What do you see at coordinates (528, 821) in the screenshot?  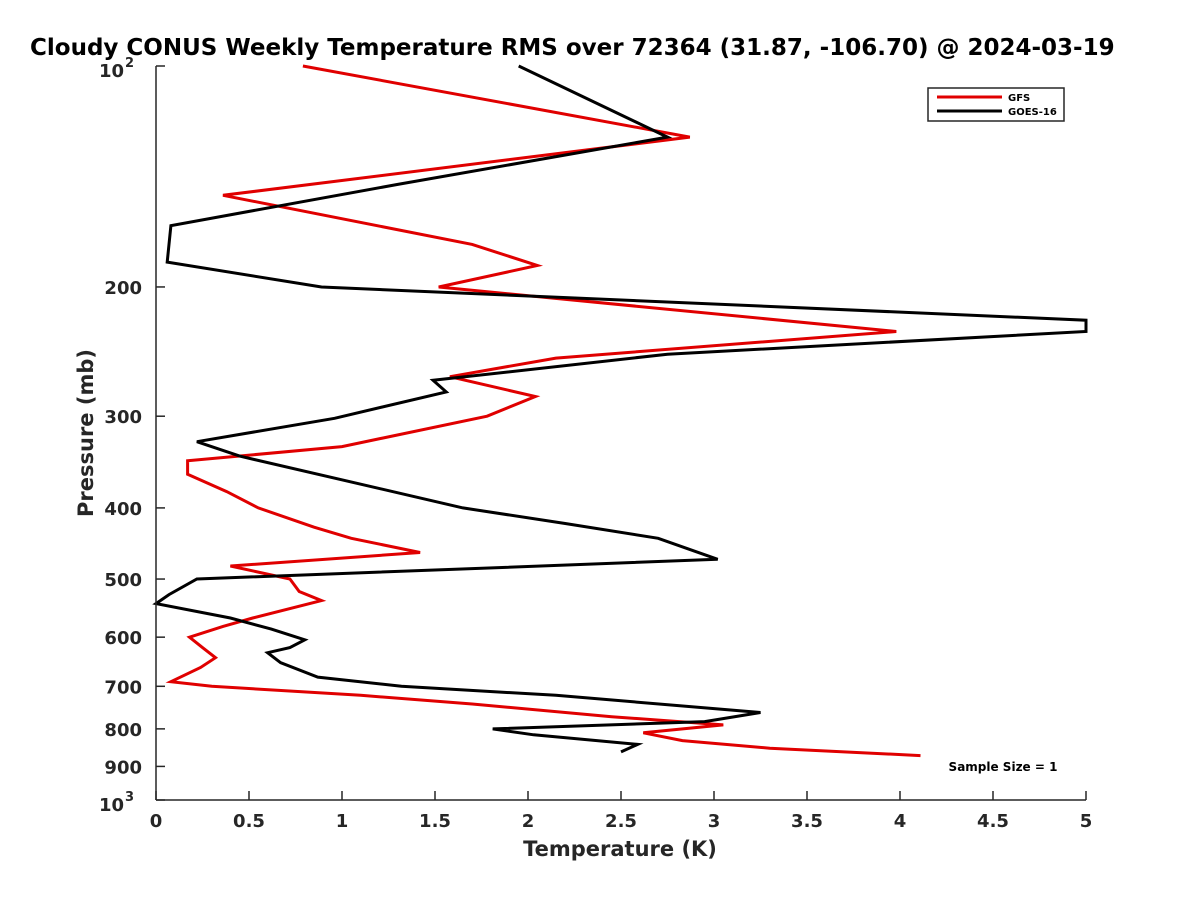 I see `x-tick-label: 2` at bounding box center [528, 821].